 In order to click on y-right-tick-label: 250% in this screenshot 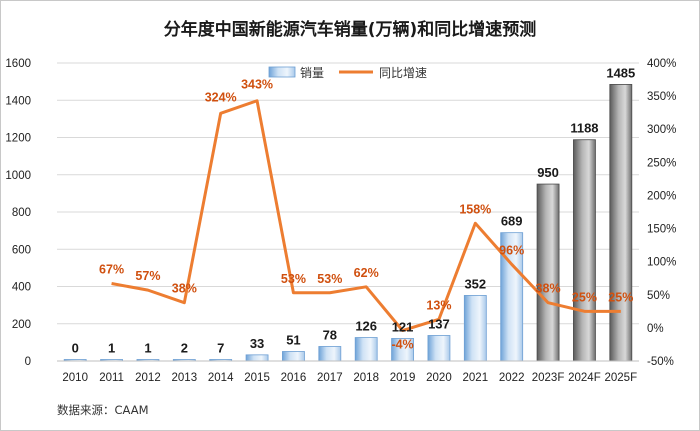, I will do `click(661, 163)`.